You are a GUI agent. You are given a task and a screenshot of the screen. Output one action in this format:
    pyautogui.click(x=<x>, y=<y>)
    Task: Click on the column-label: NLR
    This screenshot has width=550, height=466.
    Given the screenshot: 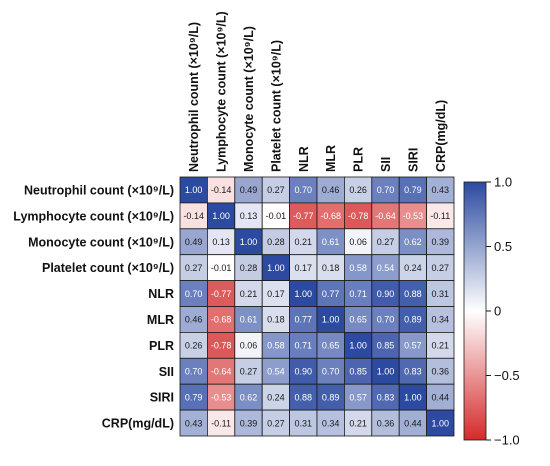 What is the action you would take?
    pyautogui.click(x=304, y=159)
    